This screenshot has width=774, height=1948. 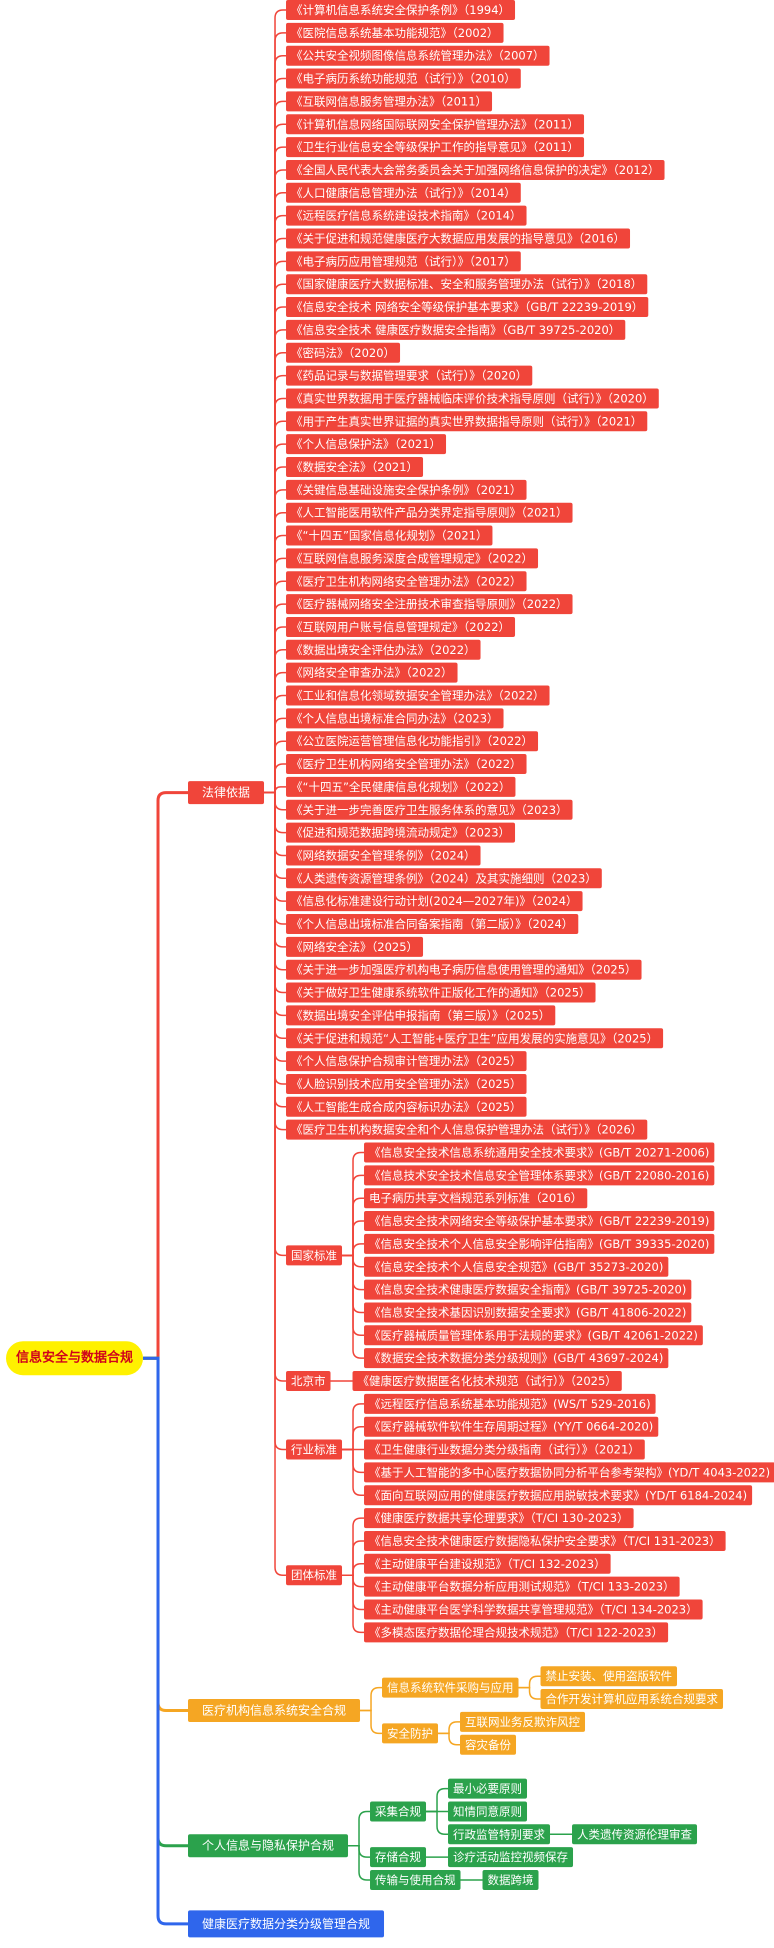 What do you see at coordinates (383, 855) in the screenshot?
I see `node-label: 《网络数据安全管理条例》（2024）` at bounding box center [383, 855].